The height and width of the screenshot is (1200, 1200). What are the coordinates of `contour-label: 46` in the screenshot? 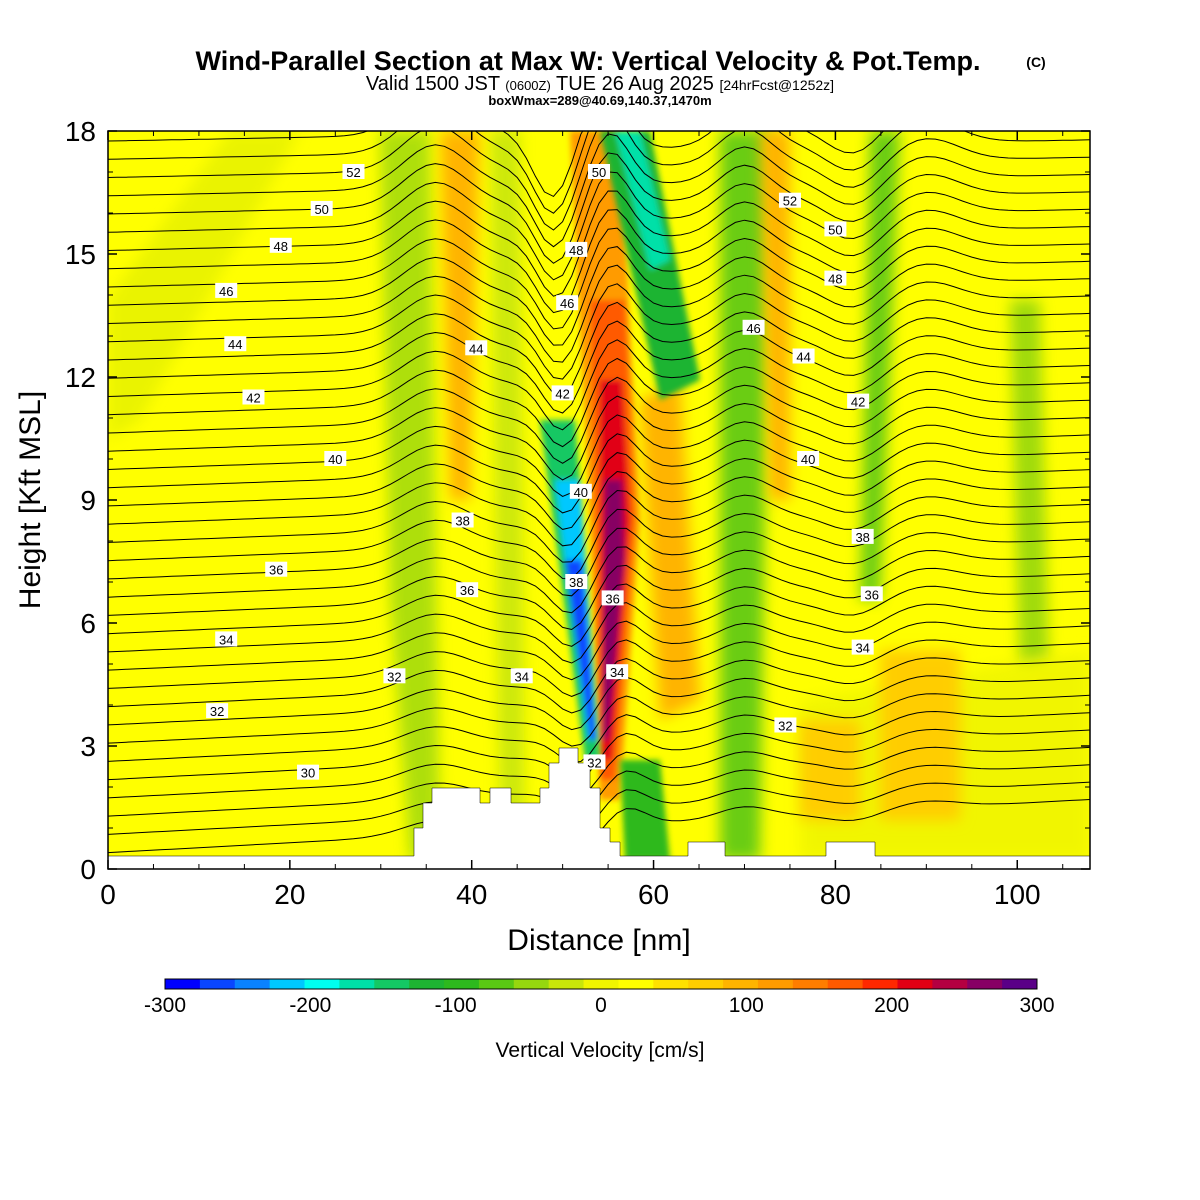 It's located at (567, 303).